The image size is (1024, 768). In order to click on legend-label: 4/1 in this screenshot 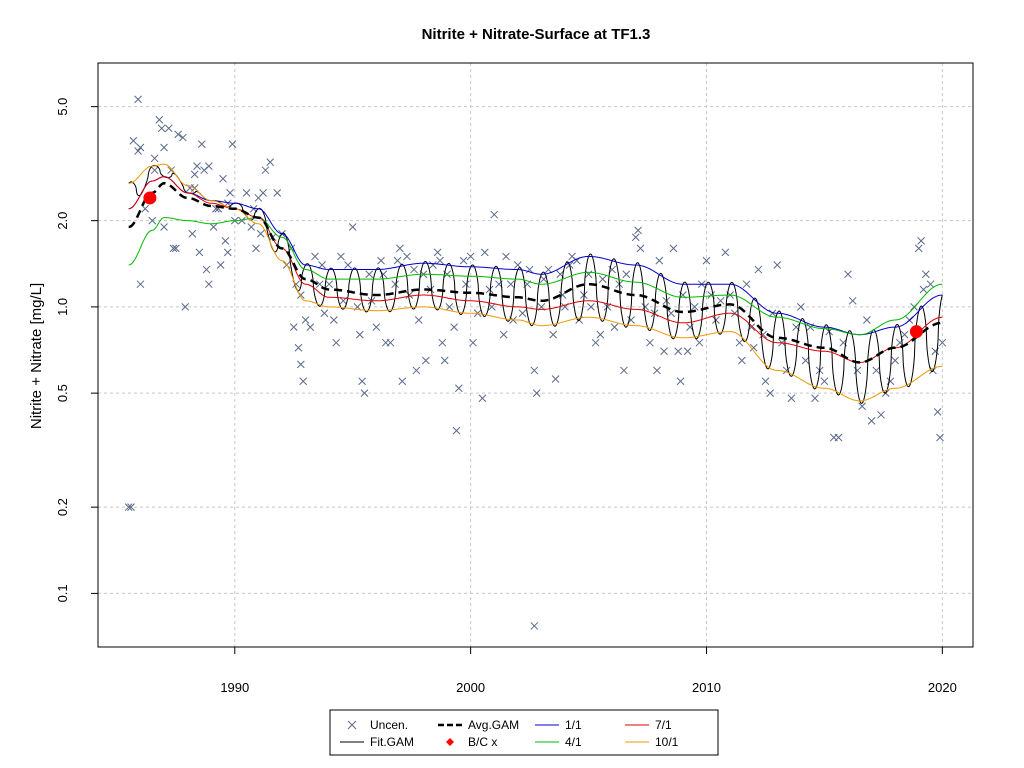, I will do `click(573, 742)`.